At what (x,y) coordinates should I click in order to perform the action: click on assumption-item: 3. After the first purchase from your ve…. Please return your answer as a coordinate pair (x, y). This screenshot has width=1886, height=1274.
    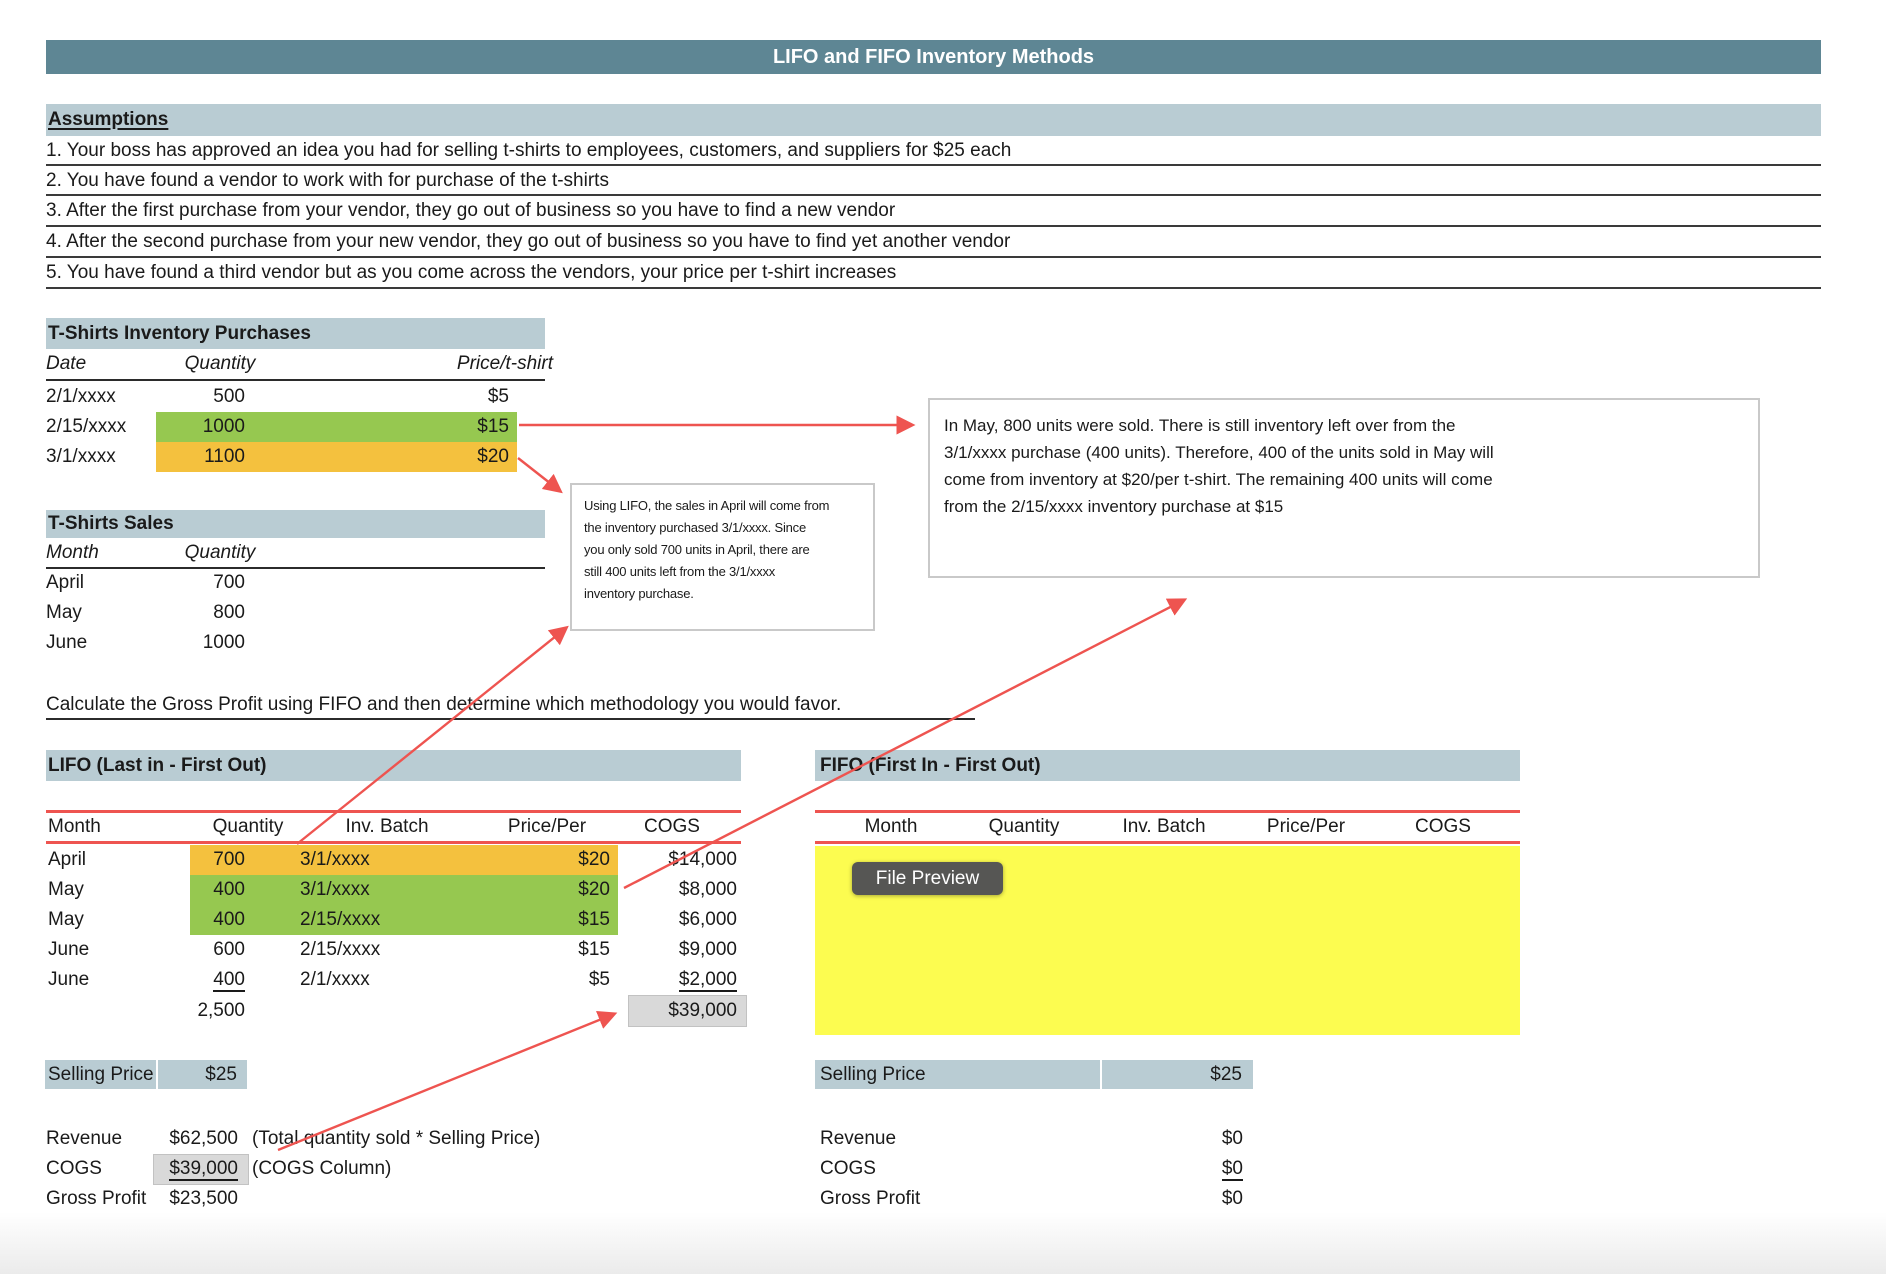
    Looking at the image, I should click on (933, 211).